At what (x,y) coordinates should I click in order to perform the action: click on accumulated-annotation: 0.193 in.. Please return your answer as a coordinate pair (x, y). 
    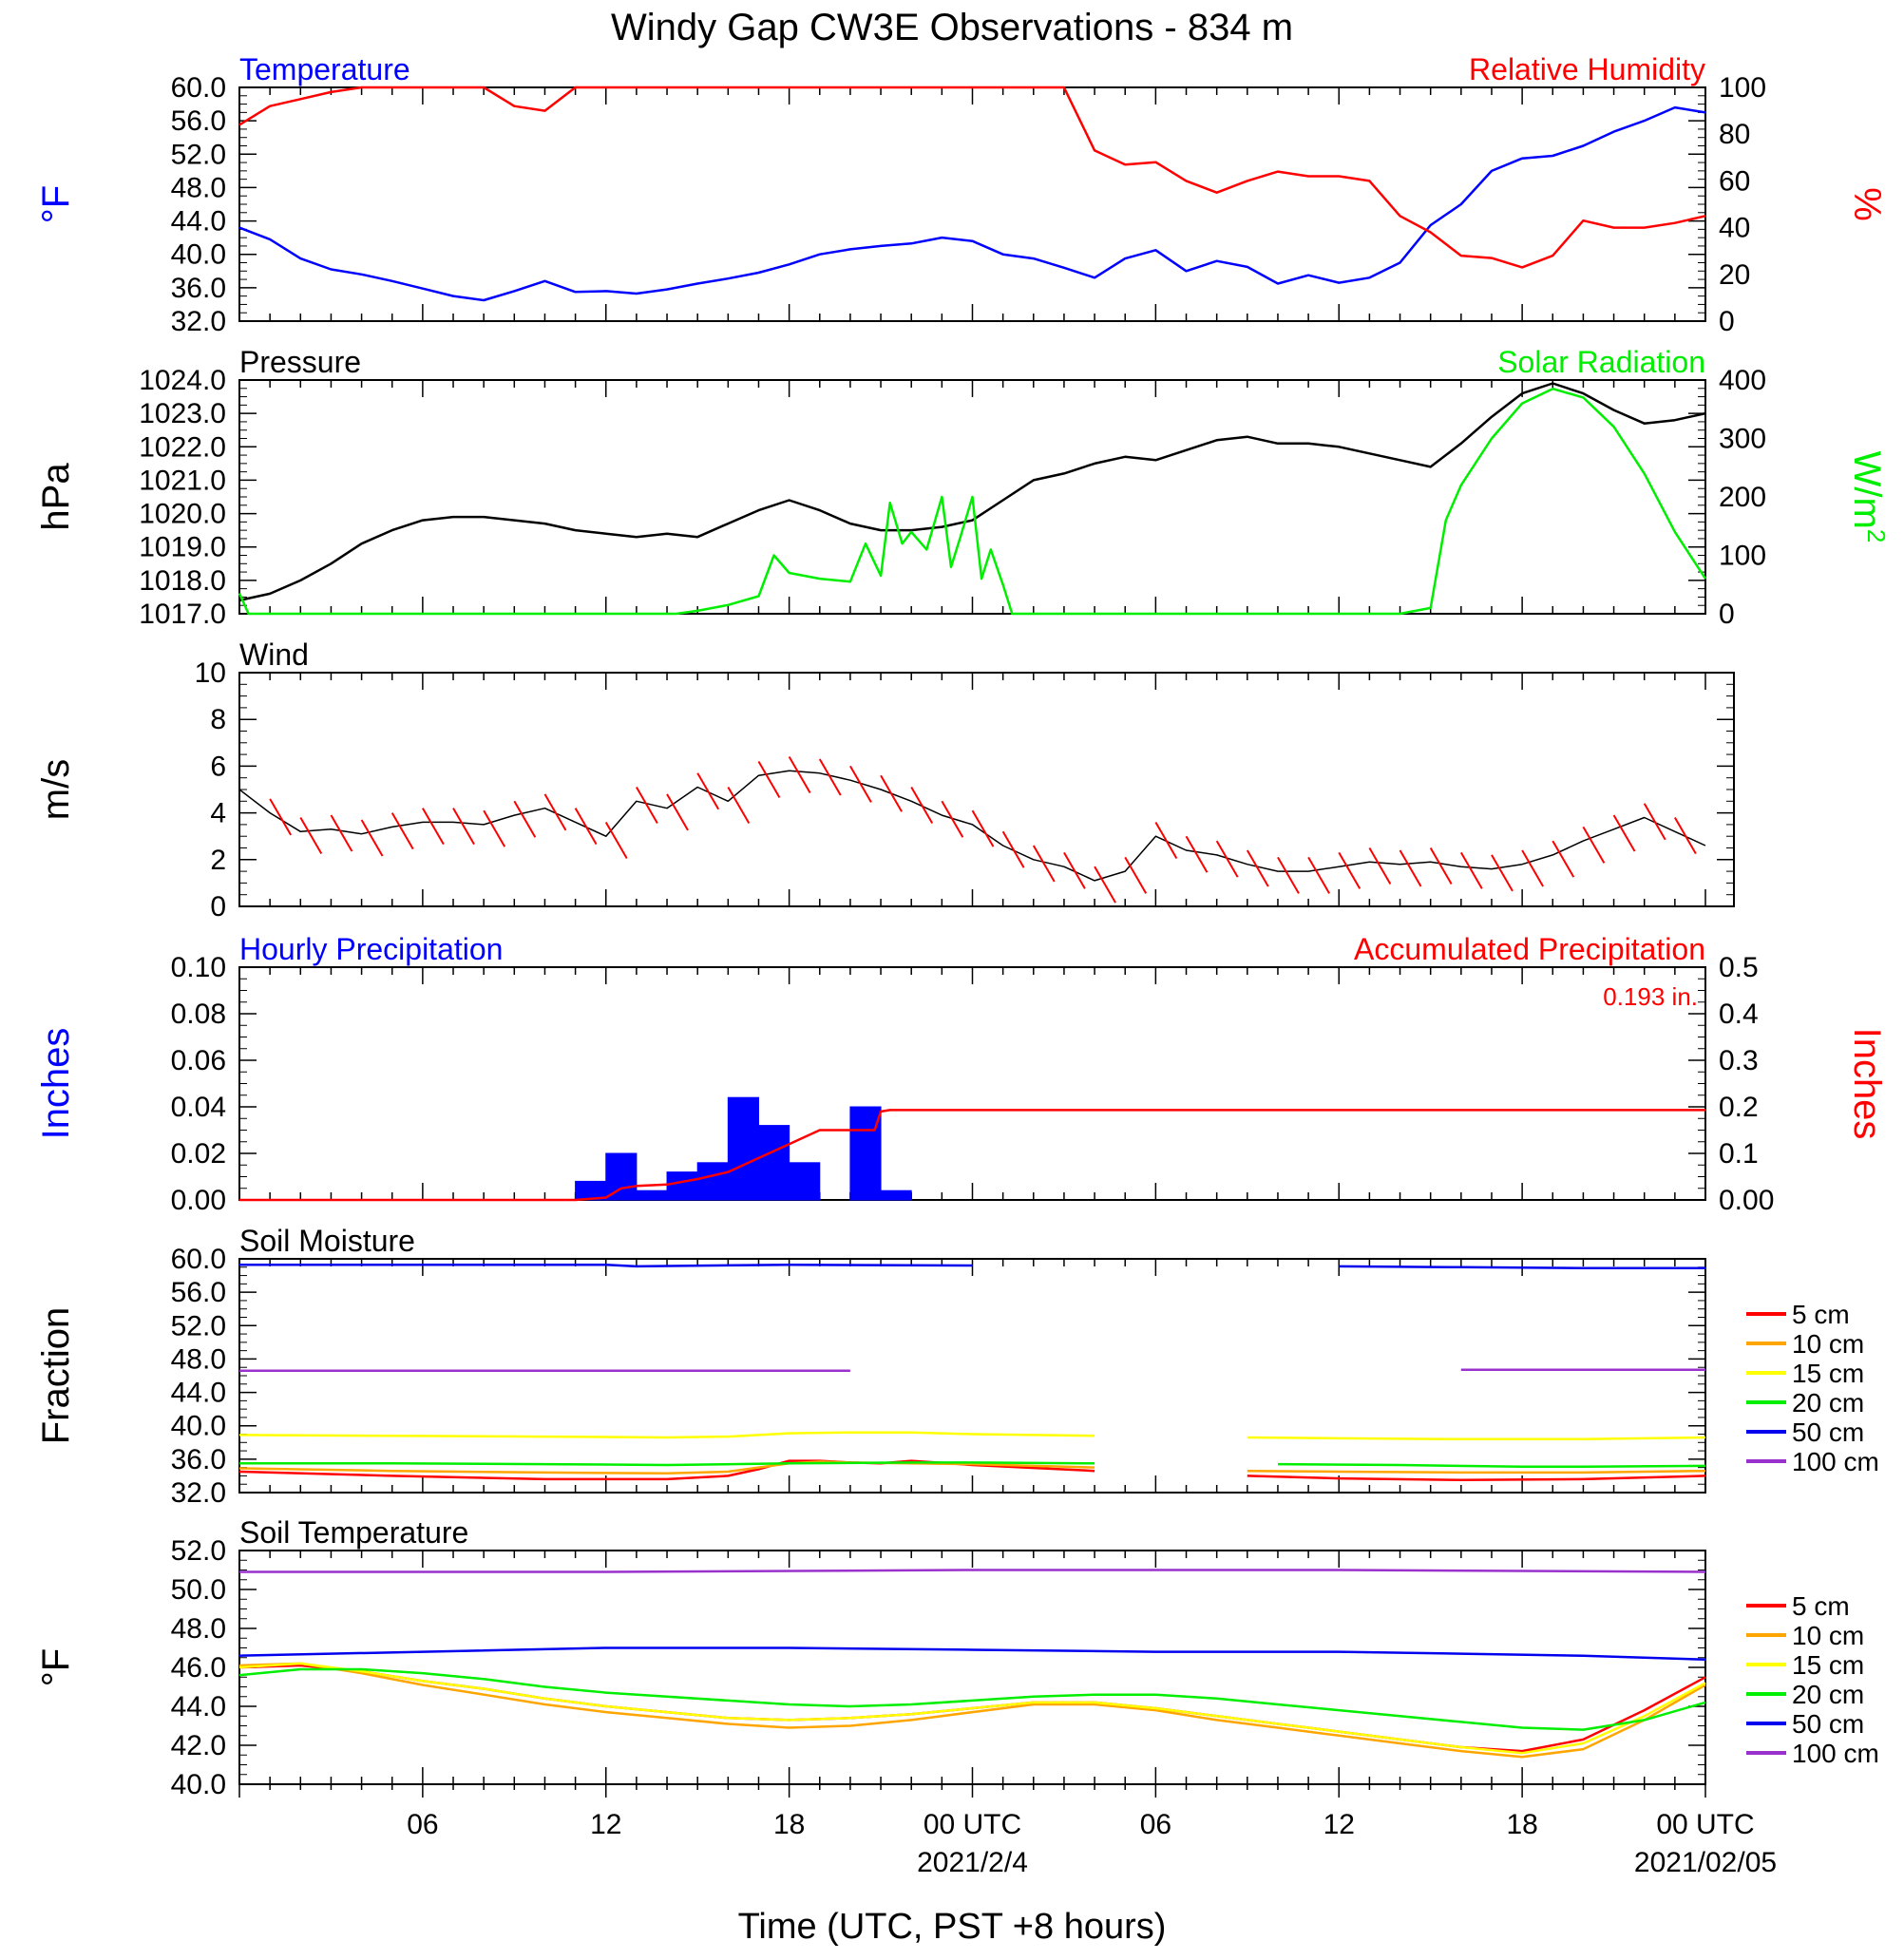
    Looking at the image, I should click on (1650, 996).